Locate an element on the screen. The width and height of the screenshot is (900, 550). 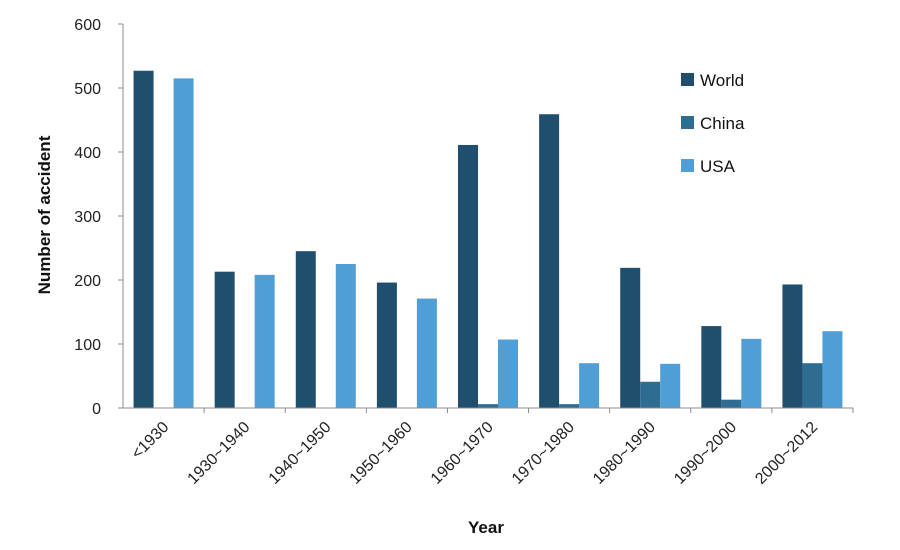
legend-swatch-china is located at coordinates (687, 122).